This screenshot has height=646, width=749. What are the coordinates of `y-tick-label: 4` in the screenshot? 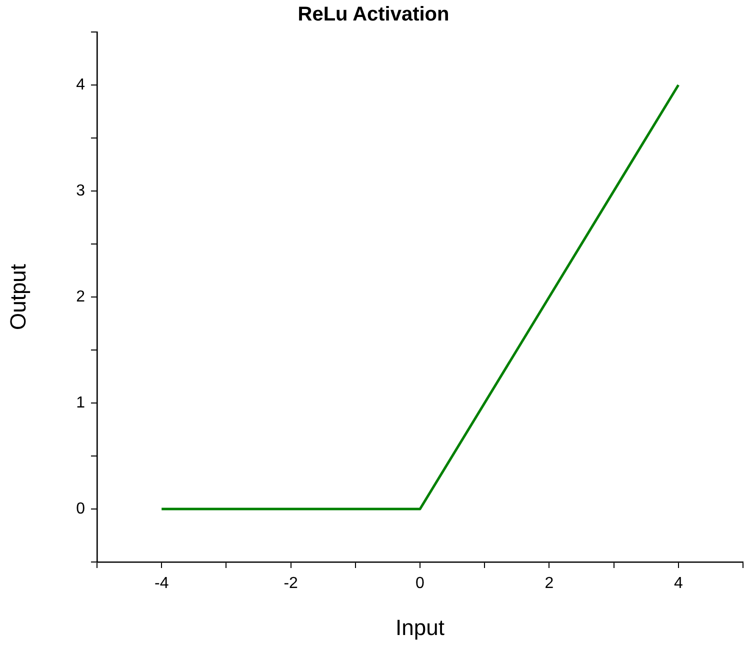 It's located at (81, 85).